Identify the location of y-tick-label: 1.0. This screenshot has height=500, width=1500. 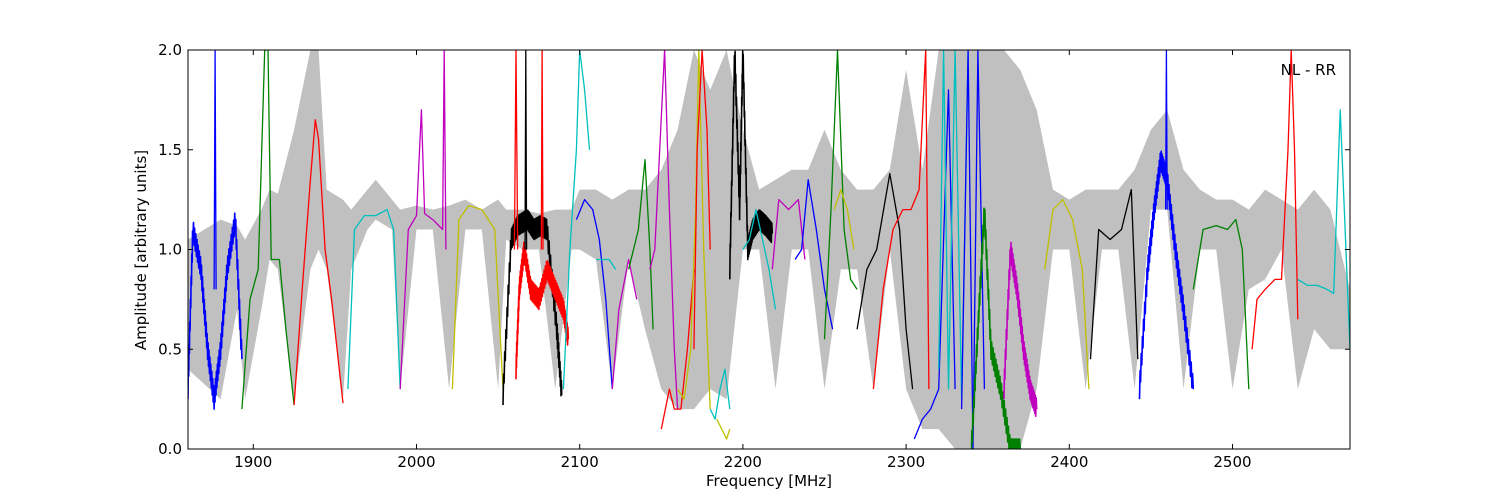
(170, 250).